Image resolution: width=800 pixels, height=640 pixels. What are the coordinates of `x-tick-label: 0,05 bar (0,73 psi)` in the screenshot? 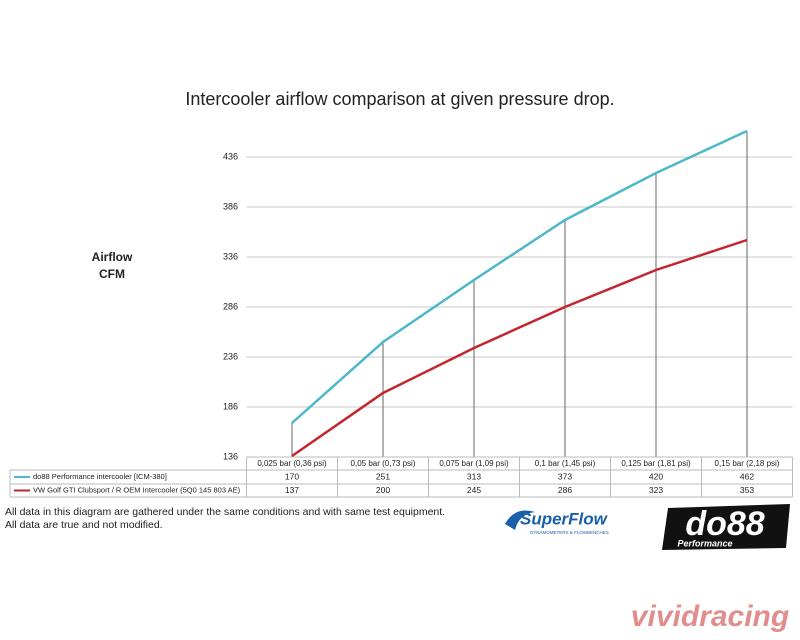 It's located at (383, 463).